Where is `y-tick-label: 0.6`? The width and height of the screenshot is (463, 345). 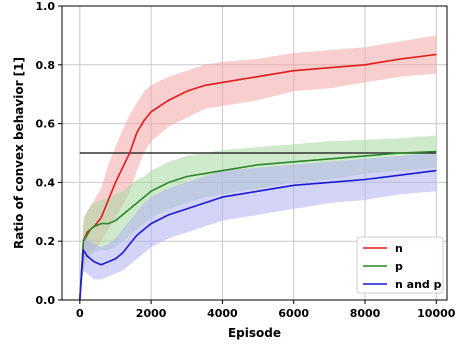 y-tick-label: 0.6 is located at coordinates (46, 124).